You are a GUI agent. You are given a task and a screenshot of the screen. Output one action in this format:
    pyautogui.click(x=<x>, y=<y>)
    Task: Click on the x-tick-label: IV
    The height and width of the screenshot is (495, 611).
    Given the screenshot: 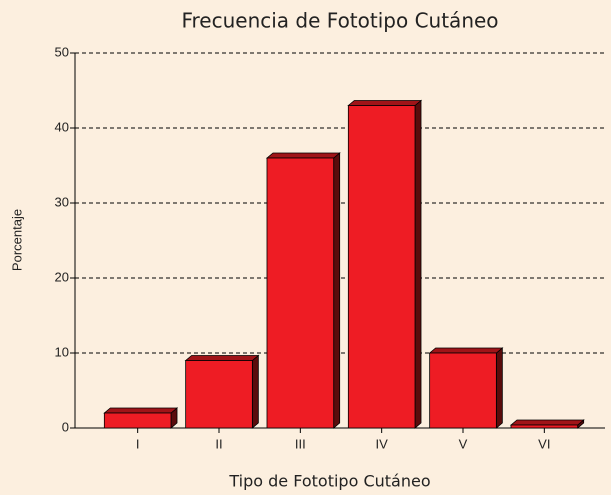 What is the action you would take?
    pyautogui.click(x=382, y=443)
    